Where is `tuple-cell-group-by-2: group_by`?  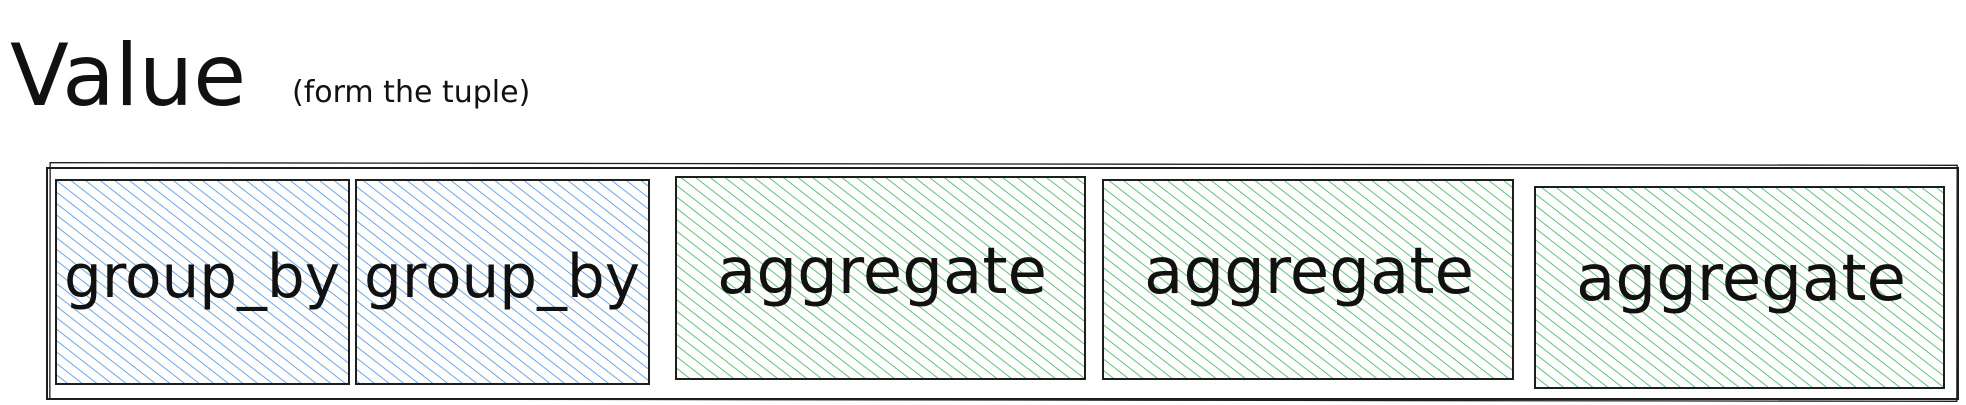
tuple-cell-group-by-2: group_by is located at coordinates (502, 282).